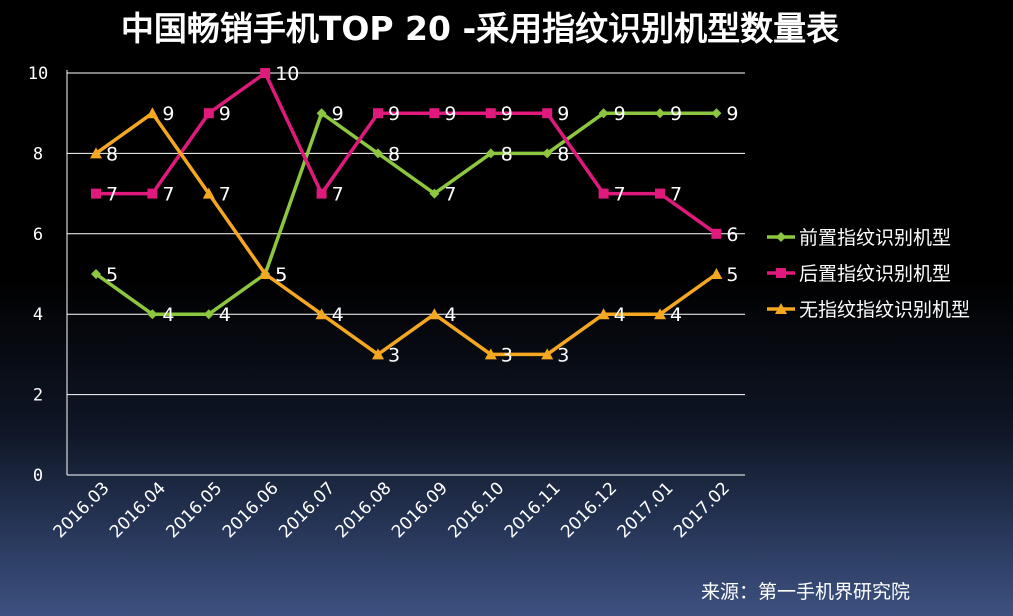 The image size is (1013, 616). I want to click on x-tick-label: 2016.03, so click(82, 510).